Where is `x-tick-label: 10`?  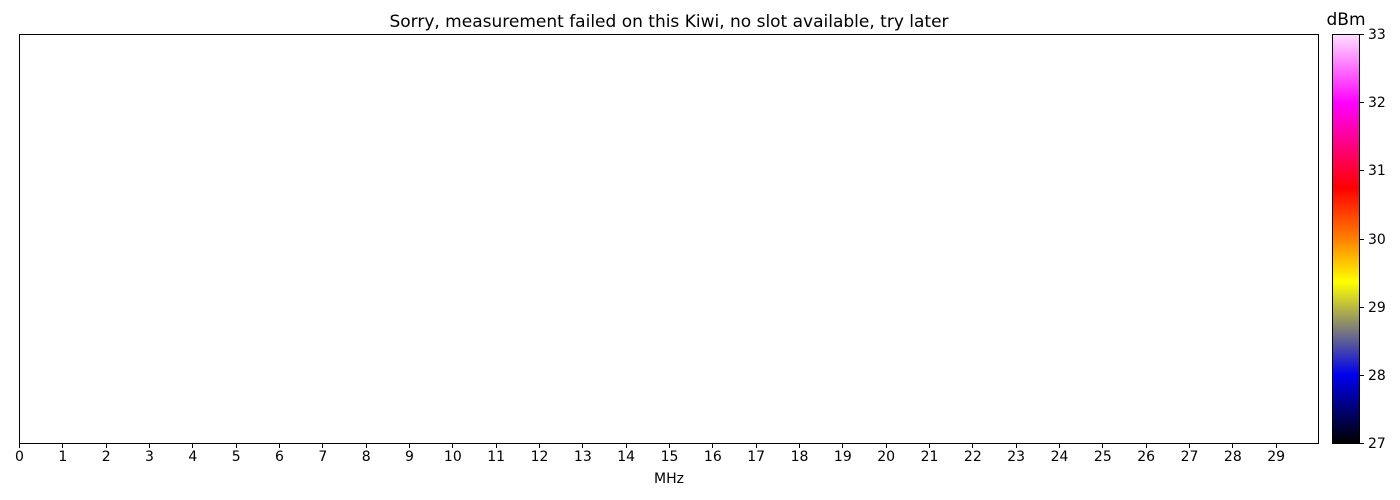
x-tick-label: 10 is located at coordinates (452, 457).